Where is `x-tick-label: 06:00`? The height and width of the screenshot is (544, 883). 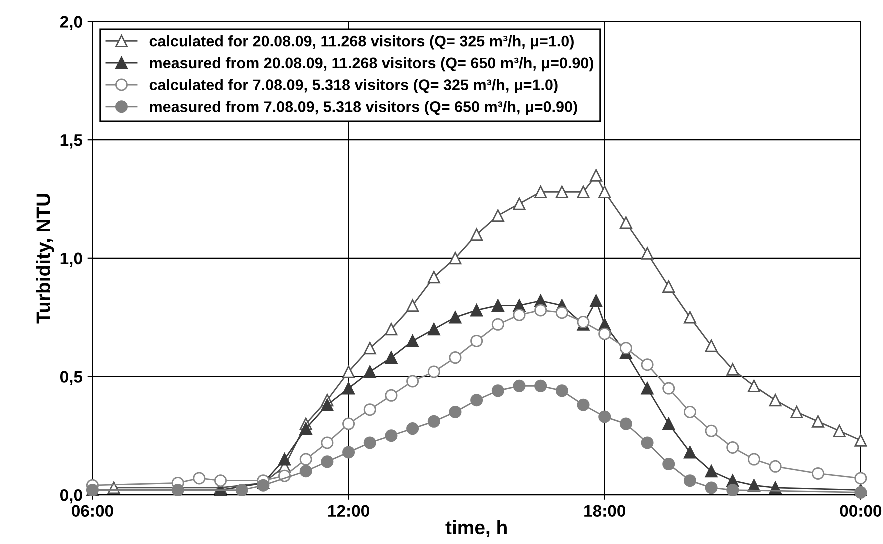 x-tick-label: 06:00 is located at coordinates (93, 511).